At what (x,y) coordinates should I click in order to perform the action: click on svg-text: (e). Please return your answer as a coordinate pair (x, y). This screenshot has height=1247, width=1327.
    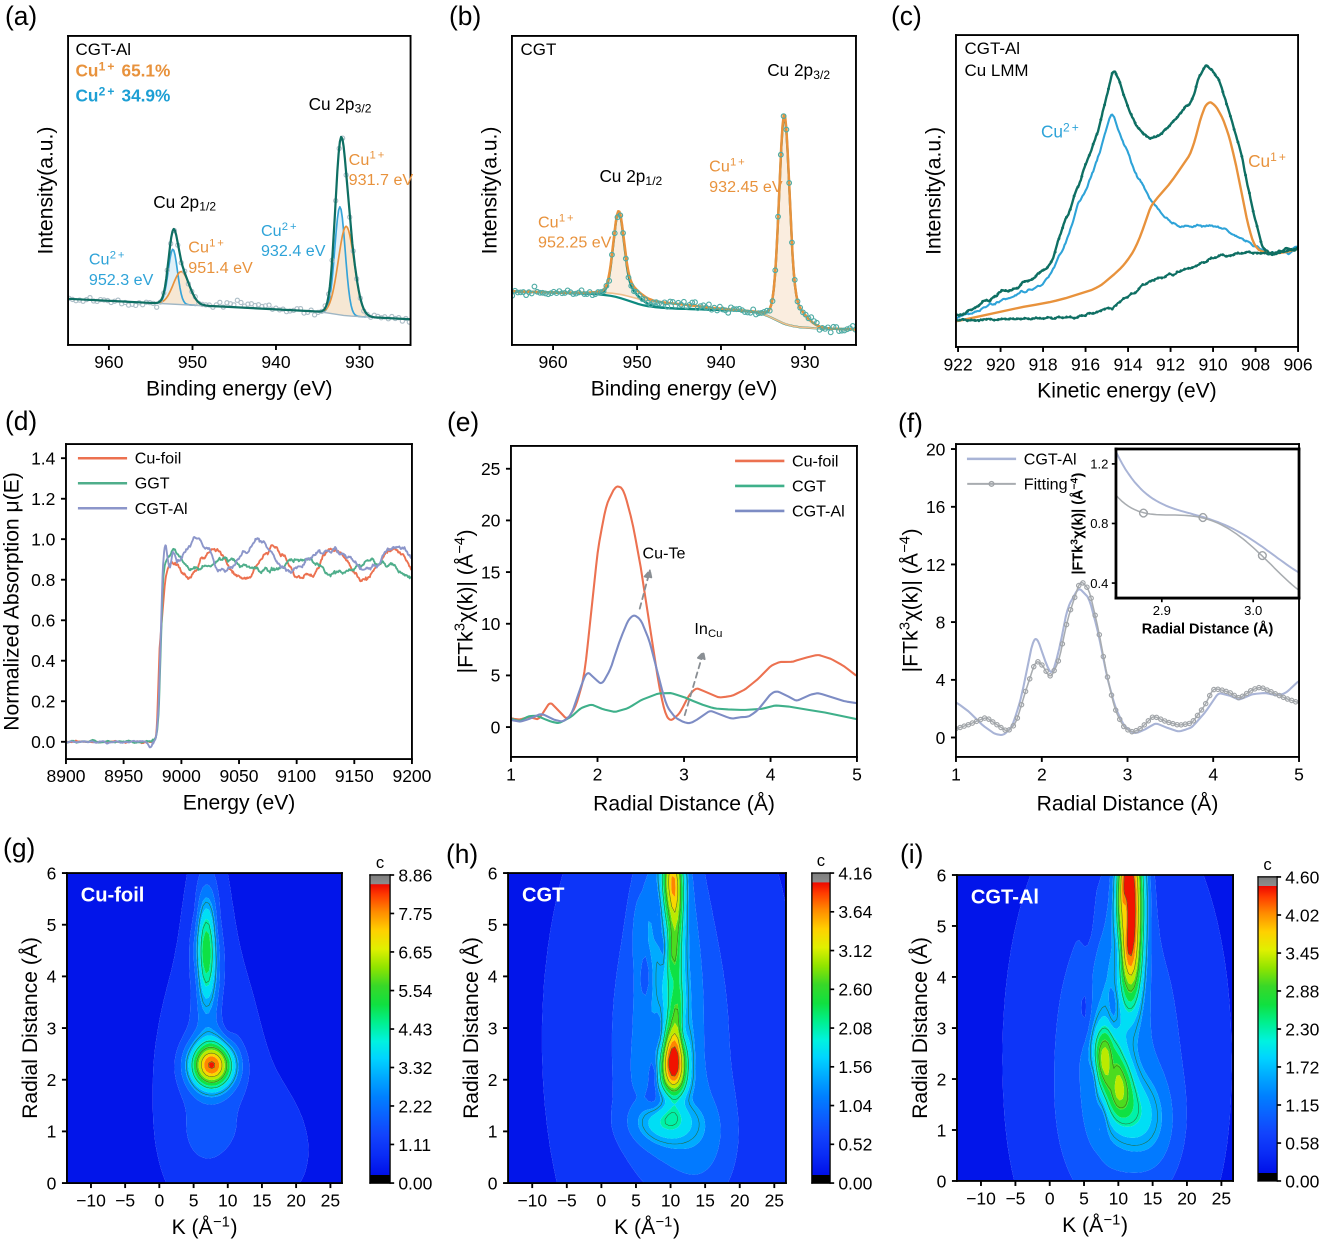
    Looking at the image, I should click on (463, 422).